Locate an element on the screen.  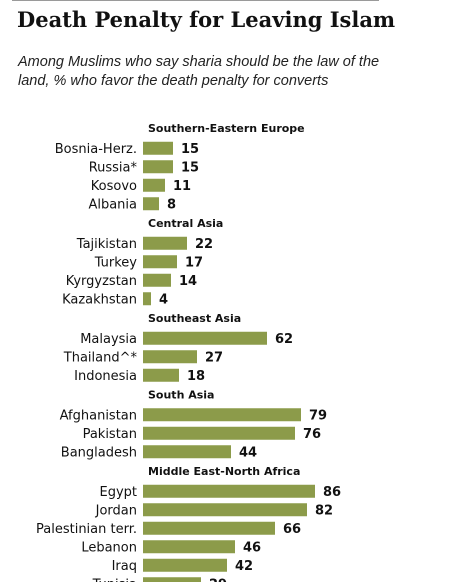
category-label: Kosovo is located at coordinates (114, 186).